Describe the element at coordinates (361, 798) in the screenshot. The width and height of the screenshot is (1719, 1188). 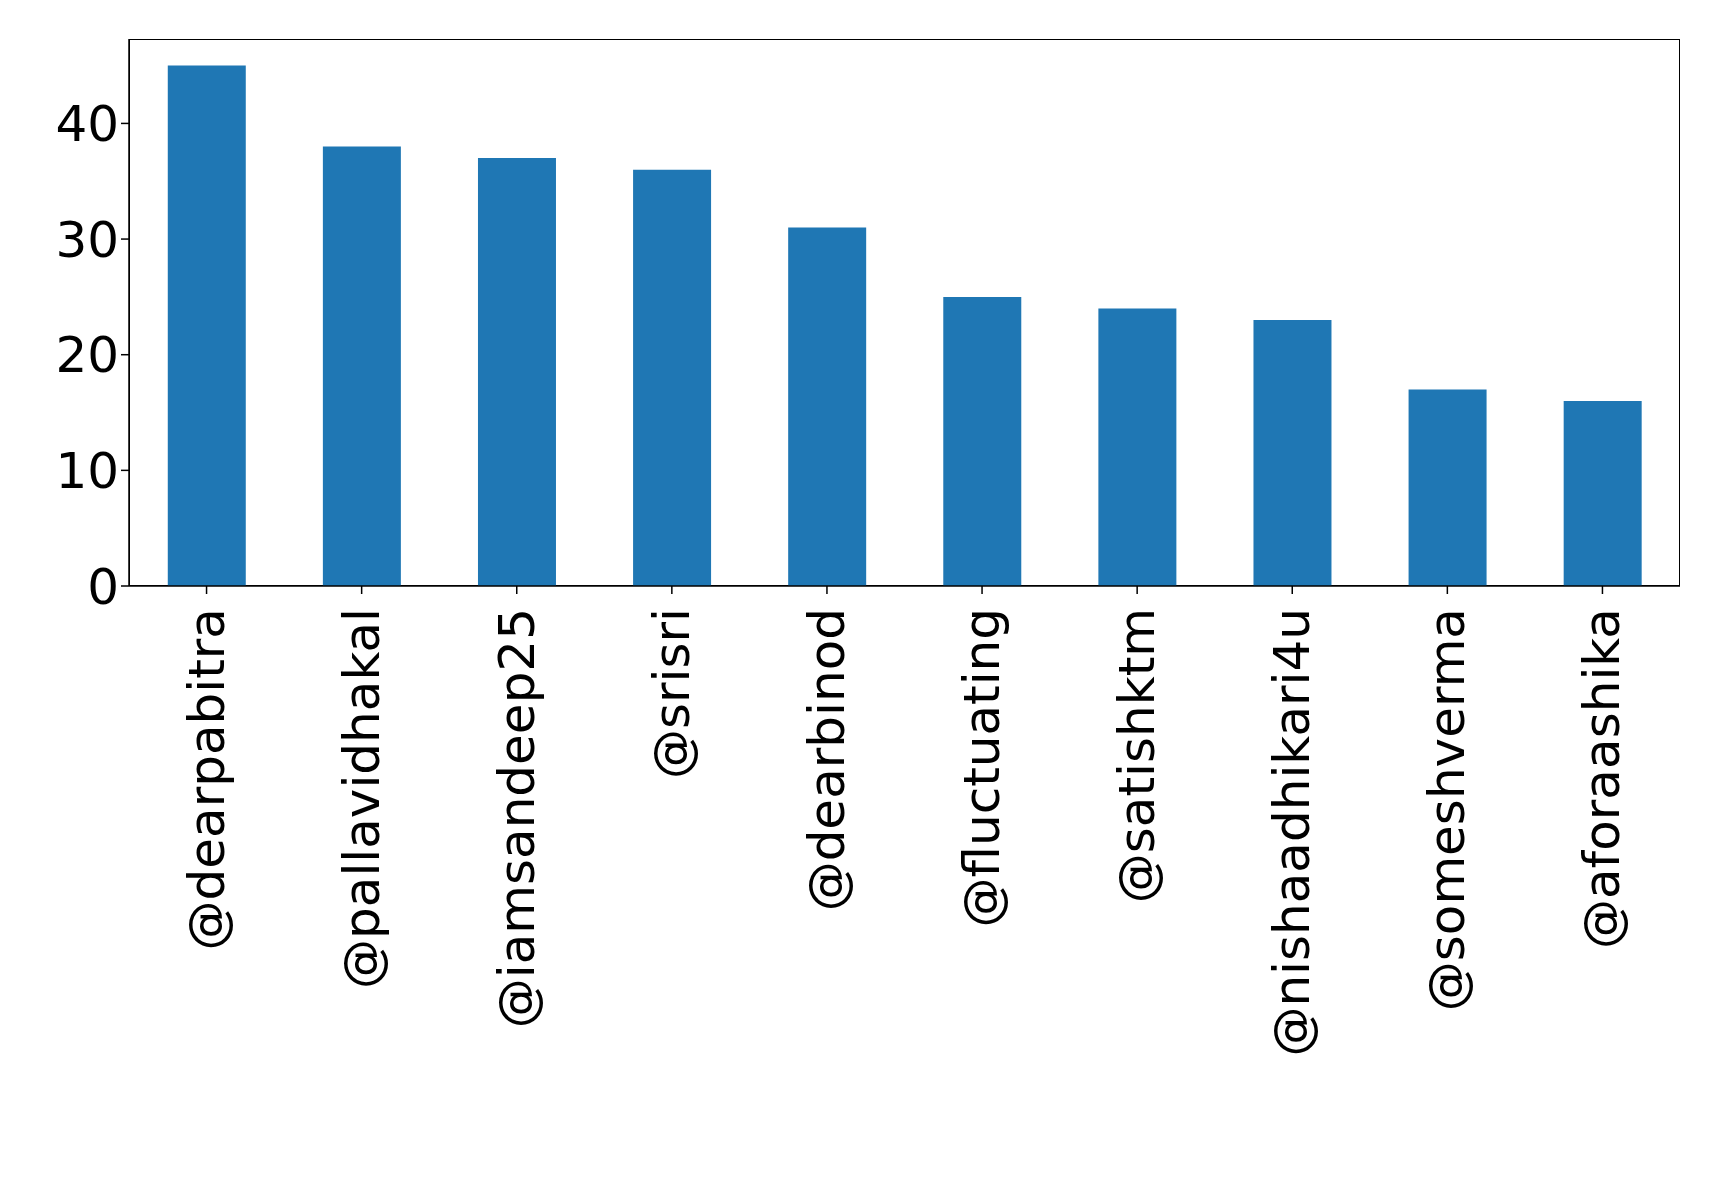
I see `x-tick-label: @pallavidhakal` at that location.